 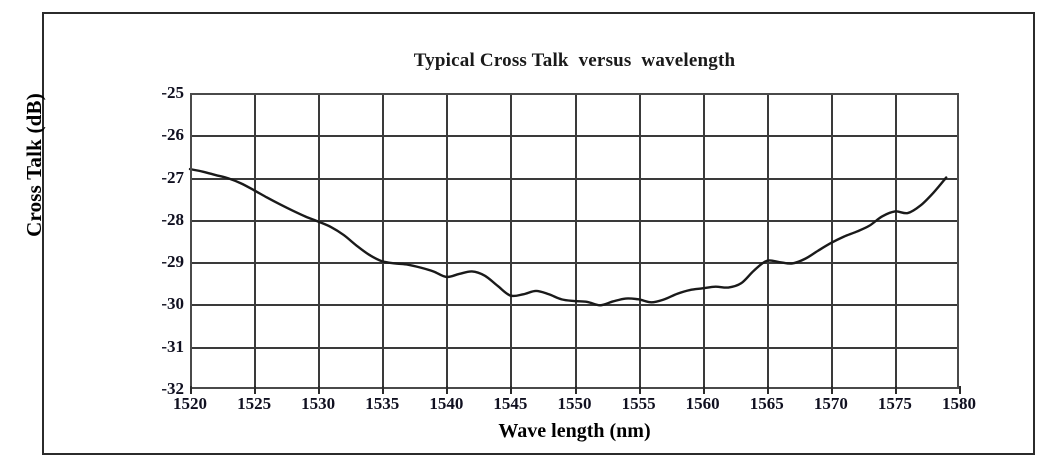 I want to click on x-tick-label: 1545, so click(x=510, y=403).